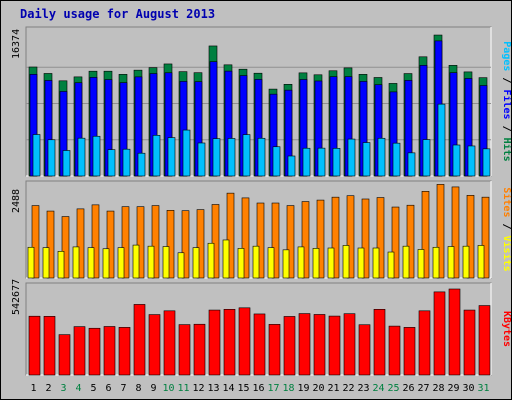  What do you see at coordinates (468, 388) in the screenshot?
I see `x-tick-label: 30` at bounding box center [468, 388].